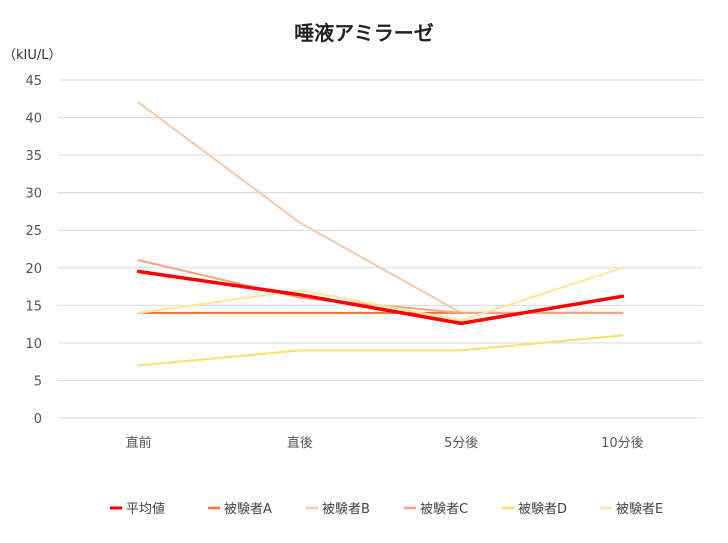 This screenshot has height=543, width=728. Describe the element at coordinates (33, 344) in the screenshot. I see `y-tick-label: 10` at that location.